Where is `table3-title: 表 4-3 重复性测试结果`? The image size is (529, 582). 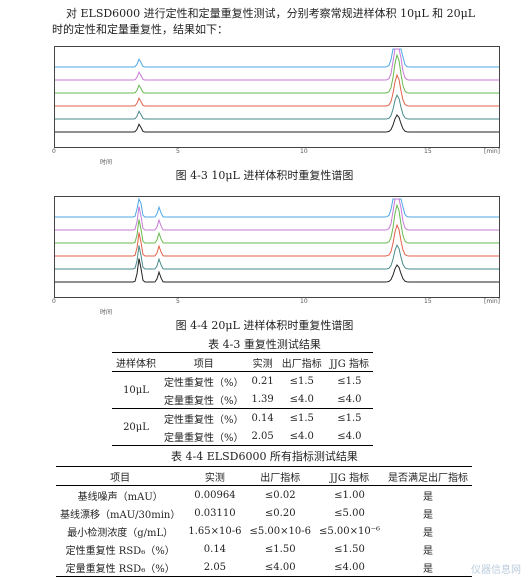 table3-title: 表 4-3 重复性测试结果 is located at coordinates (264, 344).